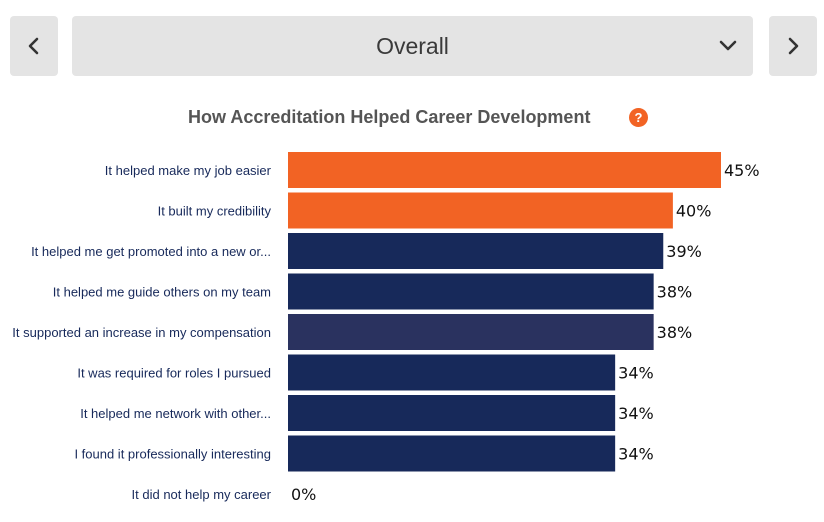  I want to click on chevron-right-icon, so click(793, 46).